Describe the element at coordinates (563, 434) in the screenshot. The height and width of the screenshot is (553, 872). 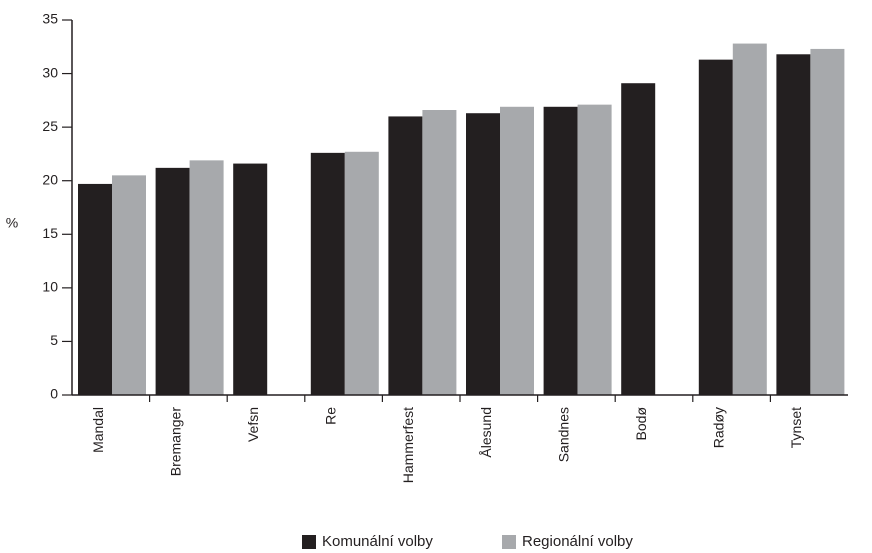
I see `x-category-label-6: Sandnes` at that location.